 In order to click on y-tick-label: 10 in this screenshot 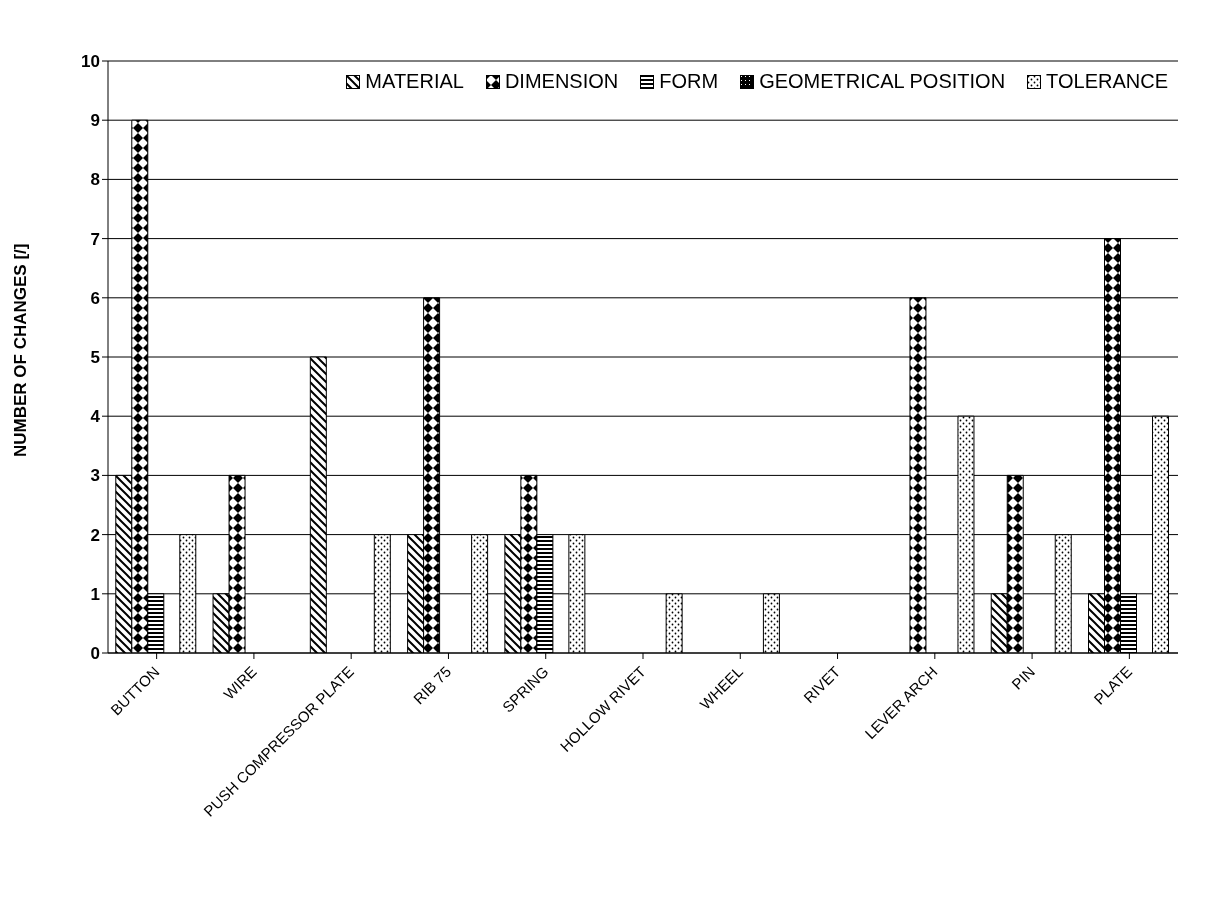, I will do `click(90, 62)`.